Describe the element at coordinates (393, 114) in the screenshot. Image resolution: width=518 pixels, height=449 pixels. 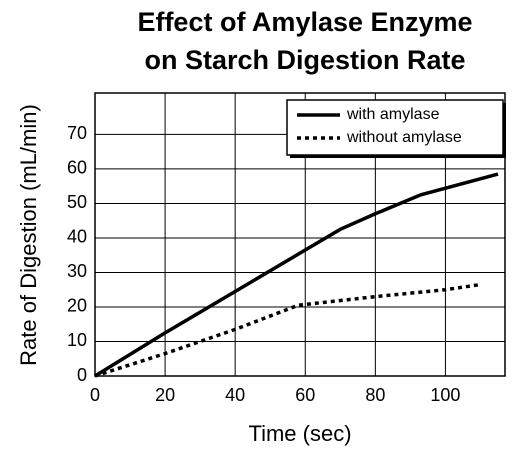
I see `legend-label: with amylase` at that location.